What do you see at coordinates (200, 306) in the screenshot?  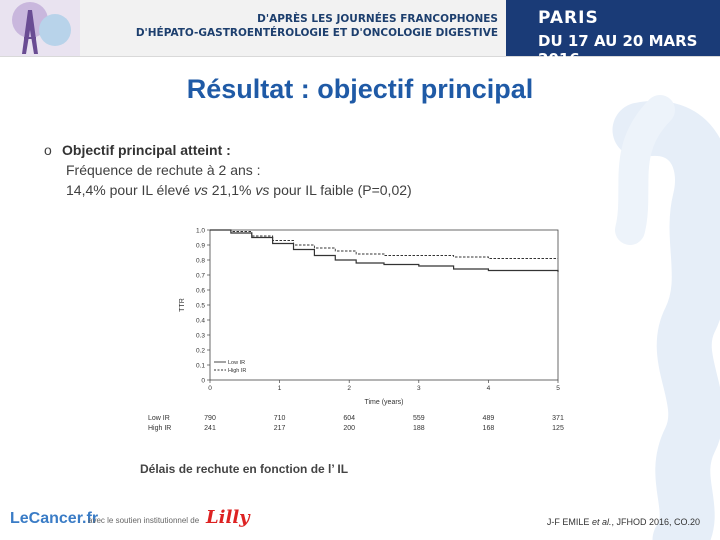 I see `y-tick-label: 0.5` at bounding box center [200, 306].